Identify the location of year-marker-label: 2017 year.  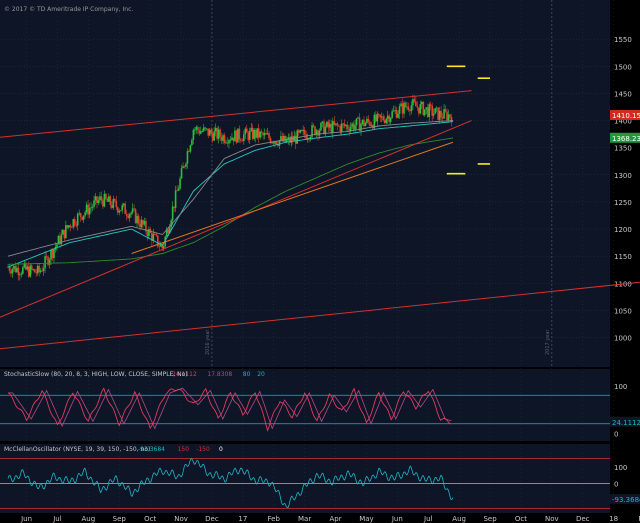
(548, 342).